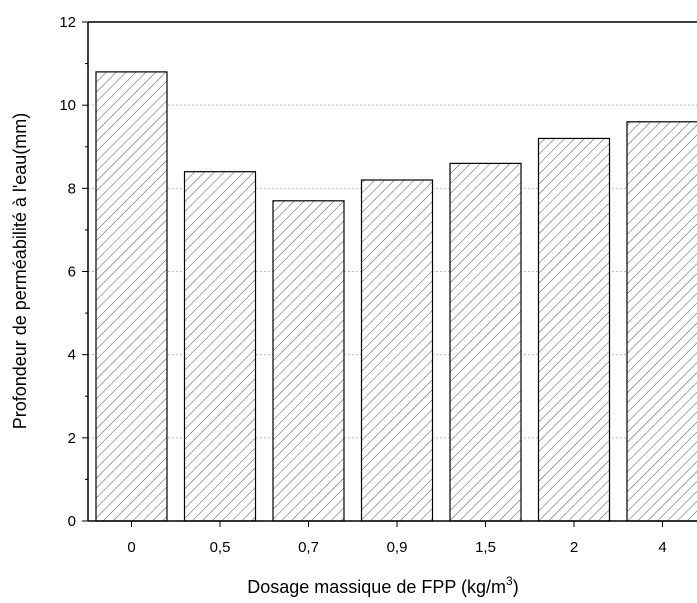  Describe the element at coordinates (72, 438) in the screenshot. I see `y-tick-label: 2` at that location.